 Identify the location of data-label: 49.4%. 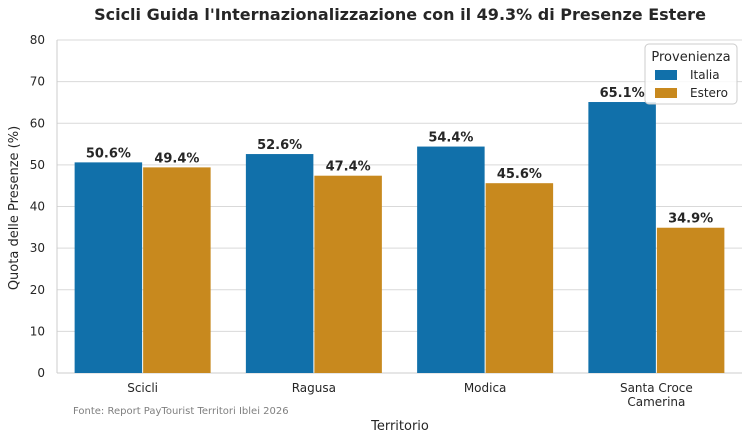
(176, 158).